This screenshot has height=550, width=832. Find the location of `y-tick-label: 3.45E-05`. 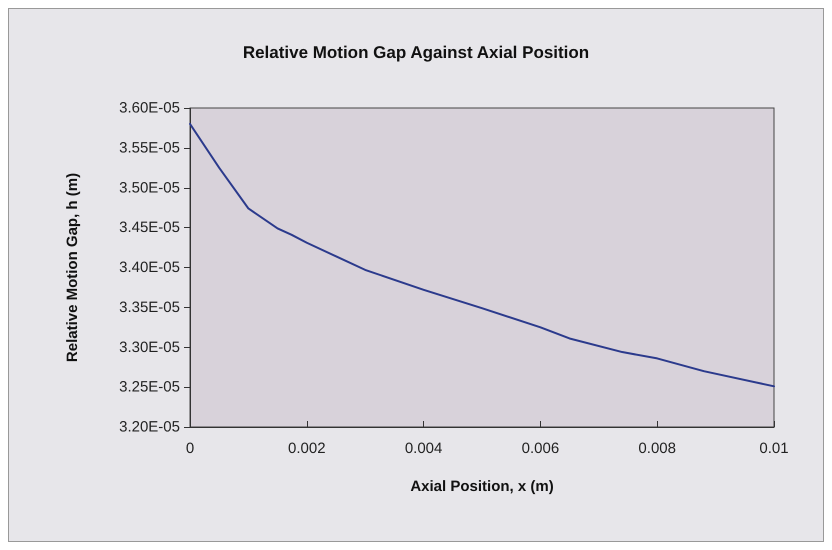

y-tick-label: 3.45E-05 is located at coordinates (149, 227).